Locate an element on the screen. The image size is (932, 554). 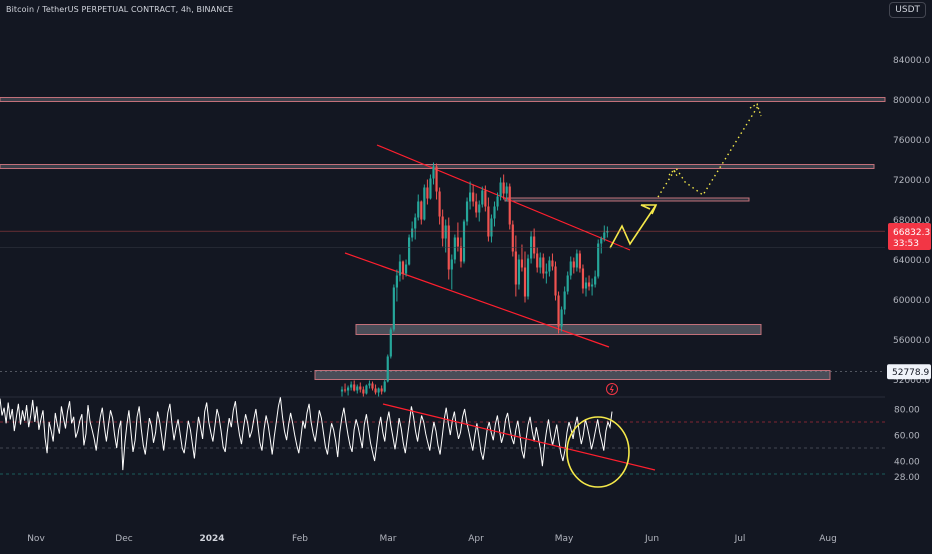
projection-path is located at coordinates (685, 176).